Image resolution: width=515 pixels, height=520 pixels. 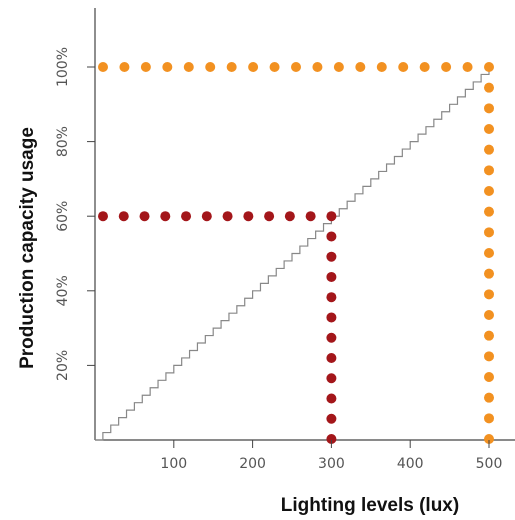 What do you see at coordinates (63, 290) in the screenshot?
I see `y-tick-label: 40%` at bounding box center [63, 290].